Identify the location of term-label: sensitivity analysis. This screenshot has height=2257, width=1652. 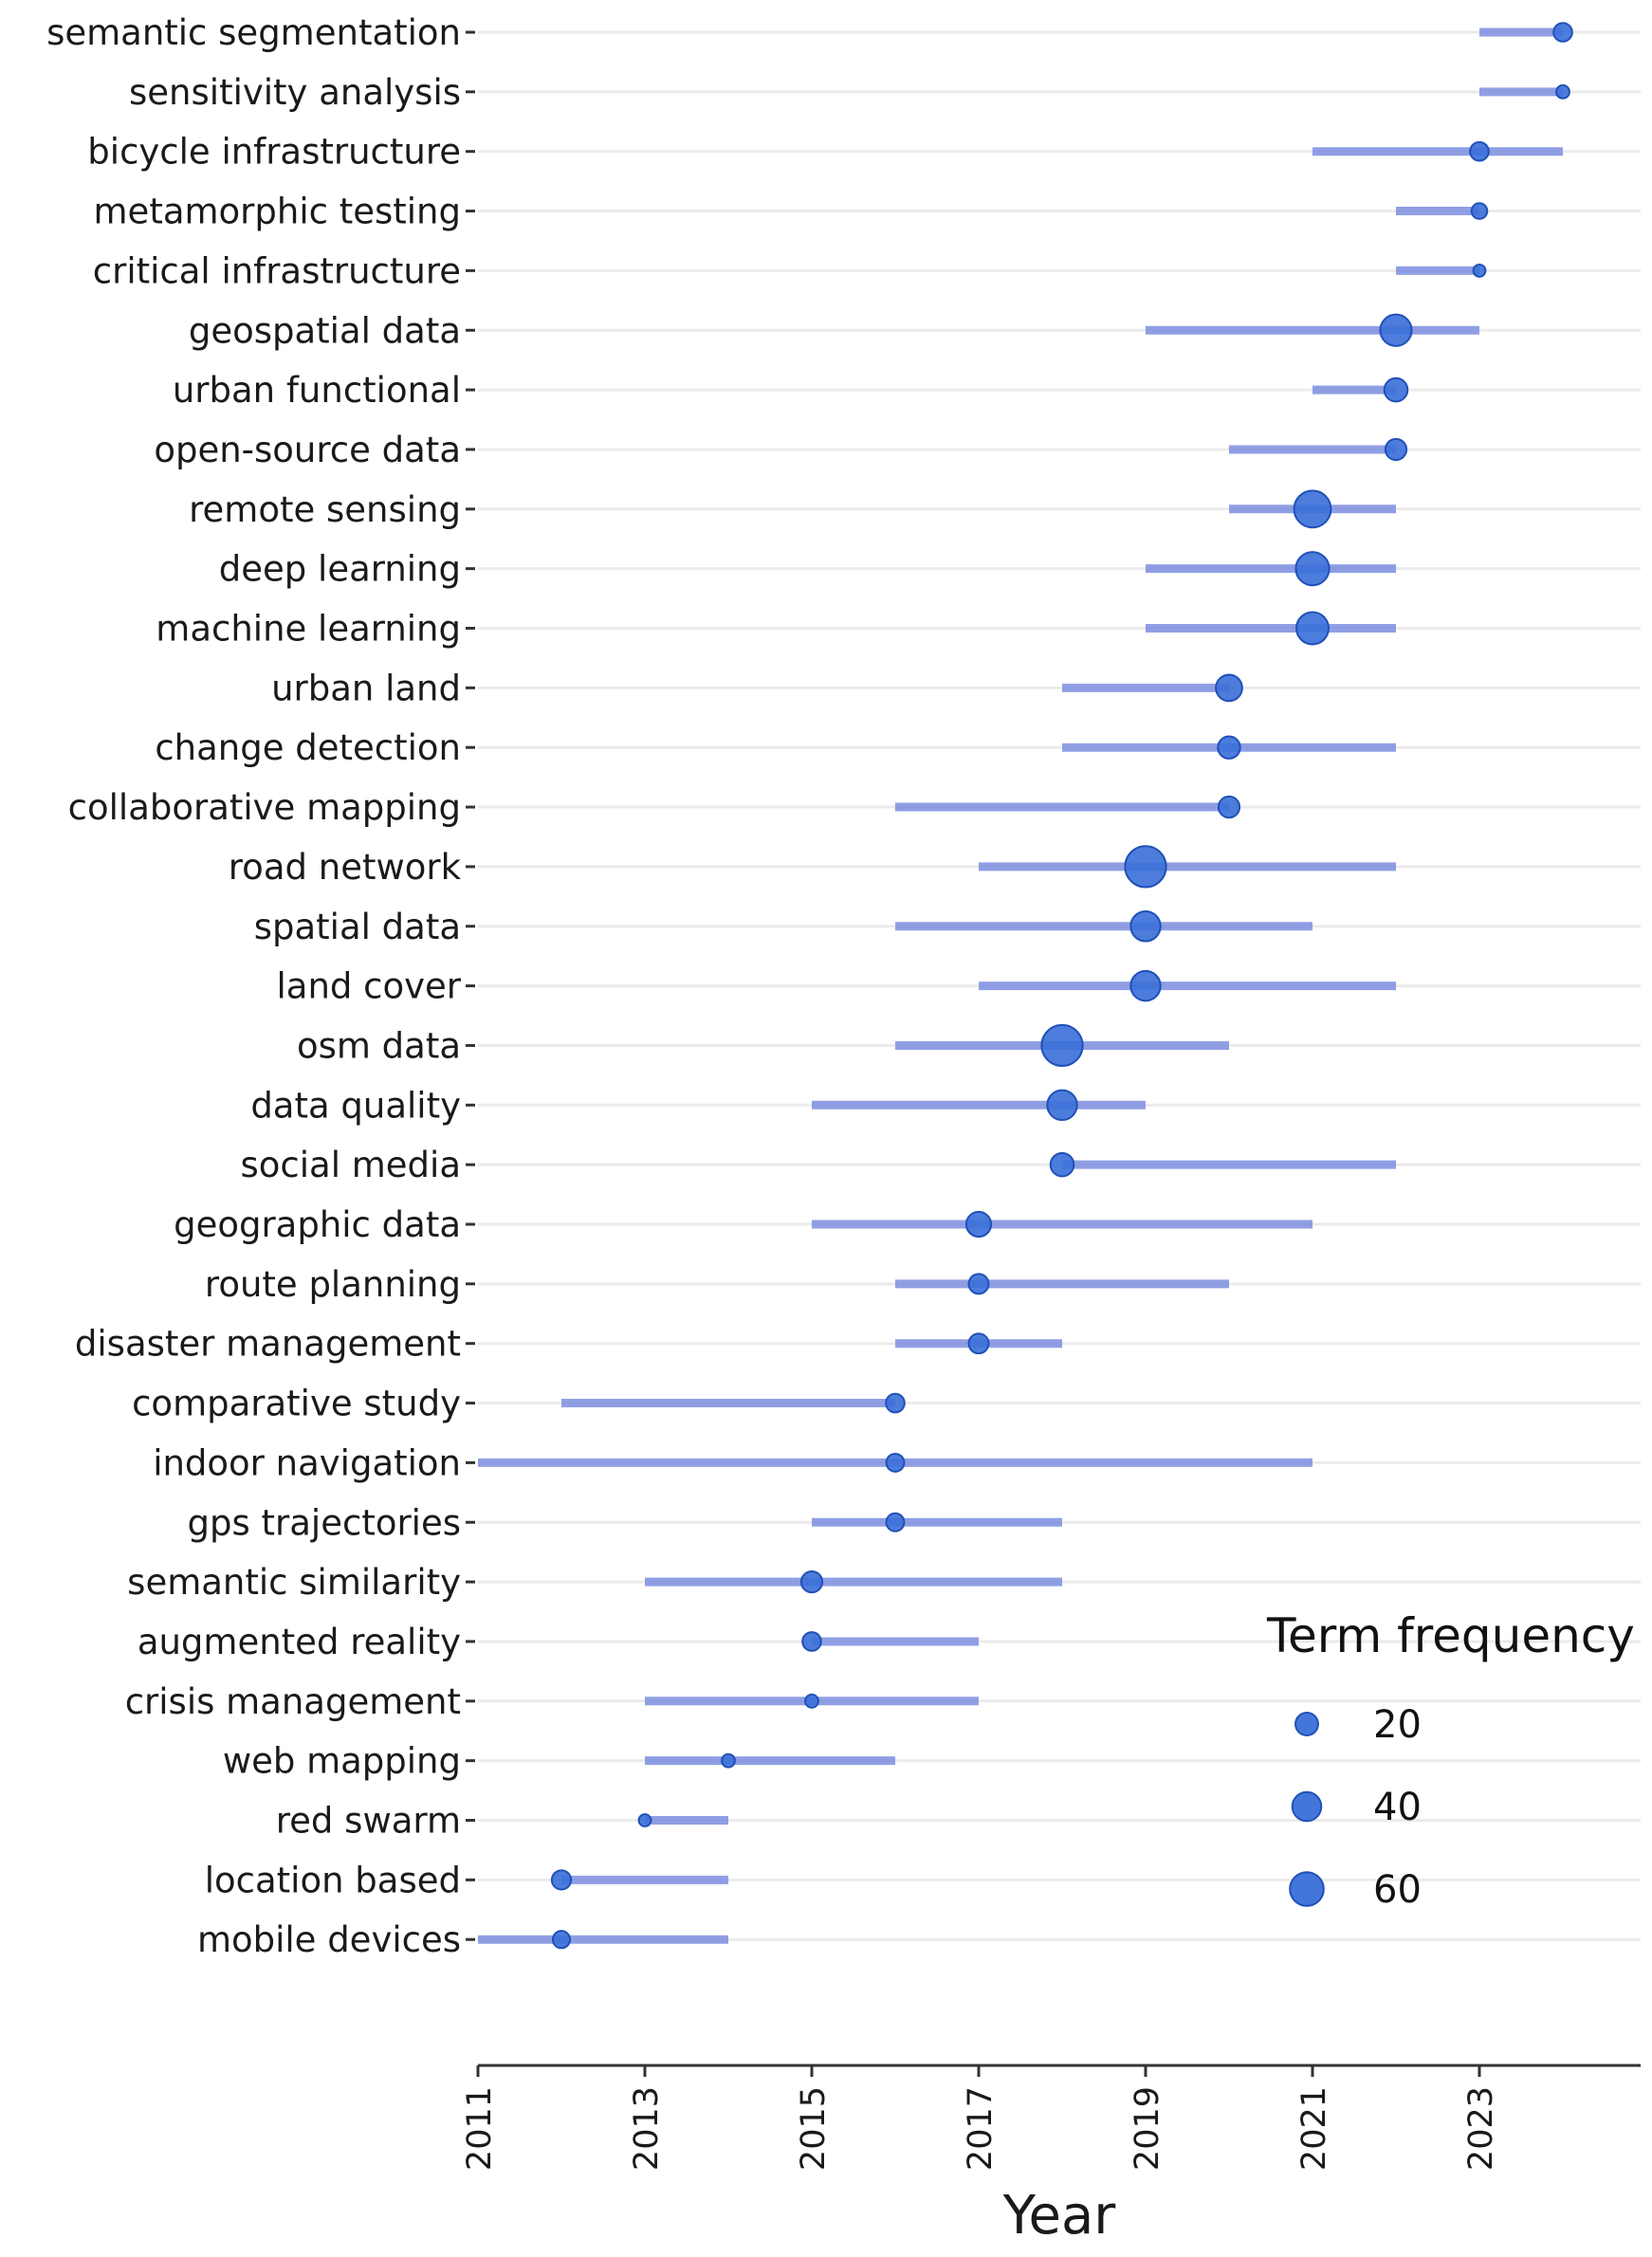
(295, 92).